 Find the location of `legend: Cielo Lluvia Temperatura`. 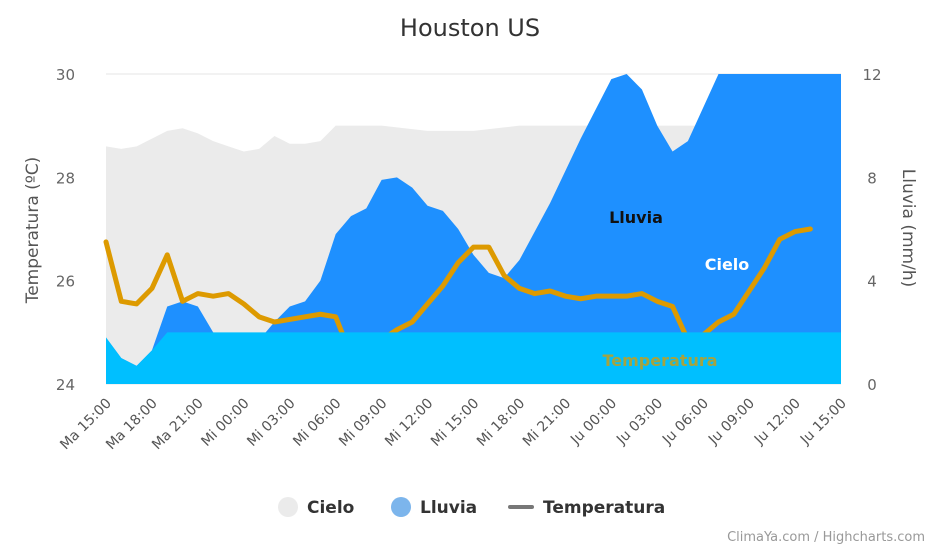

legend: Cielo Lluvia Temperatura is located at coordinates (471, 507).